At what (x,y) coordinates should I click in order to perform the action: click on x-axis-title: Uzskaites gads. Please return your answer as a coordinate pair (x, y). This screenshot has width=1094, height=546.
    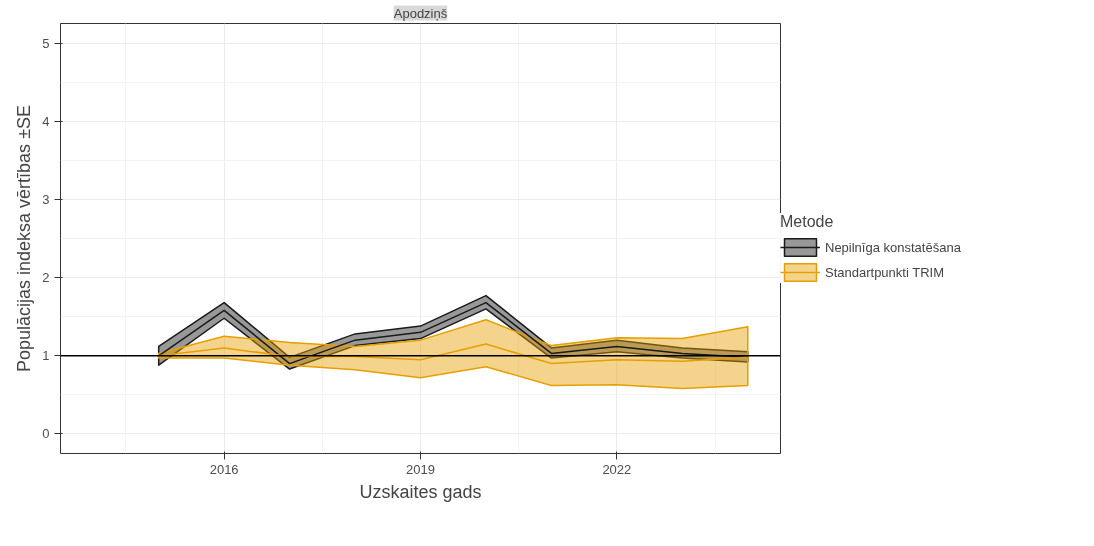
    Looking at the image, I should click on (420, 491).